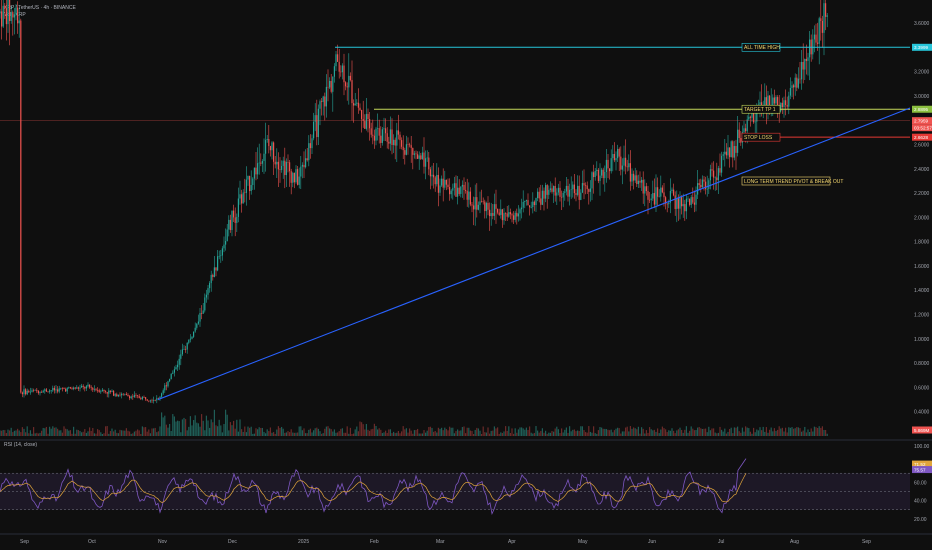 The image size is (932, 550). Describe the element at coordinates (922, 447) in the screenshot. I see `rsi-tick-label: 100.00` at that location.